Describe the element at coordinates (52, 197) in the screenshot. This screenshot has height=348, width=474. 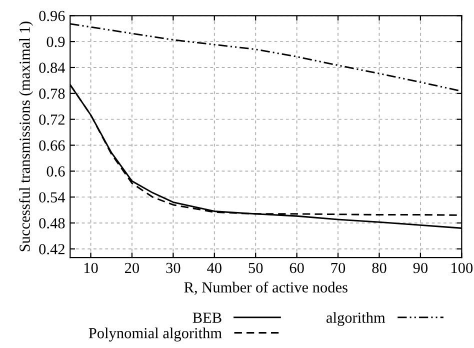
I see `y-tick-label: 0.54` at that location.